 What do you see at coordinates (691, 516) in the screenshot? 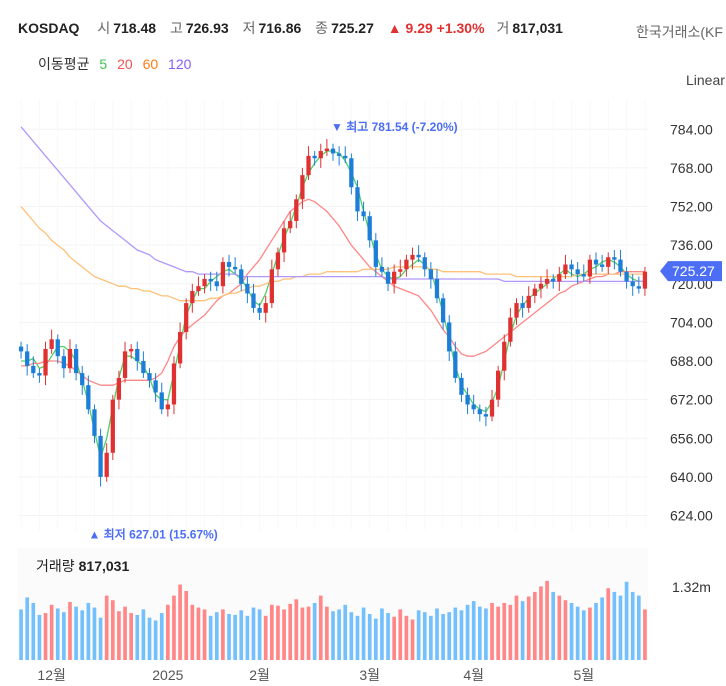
I see `y-tick-label: 624.00` at bounding box center [691, 516].